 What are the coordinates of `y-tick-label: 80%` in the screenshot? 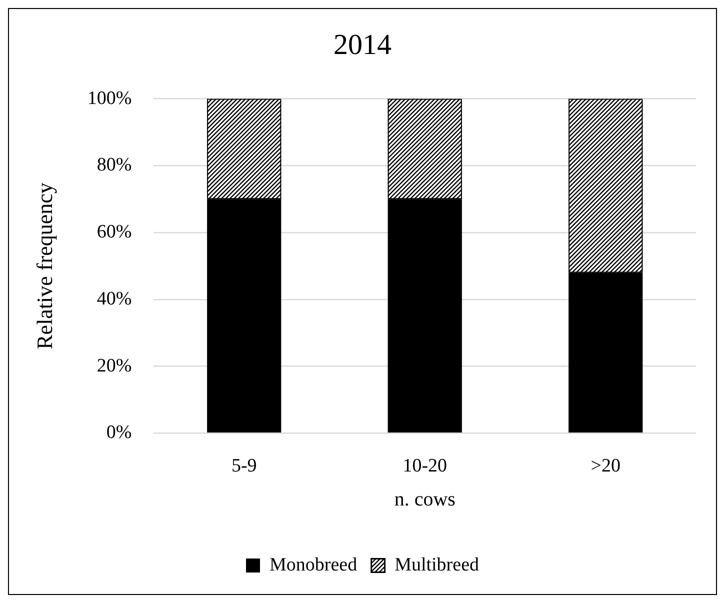 It's located at (114, 165).